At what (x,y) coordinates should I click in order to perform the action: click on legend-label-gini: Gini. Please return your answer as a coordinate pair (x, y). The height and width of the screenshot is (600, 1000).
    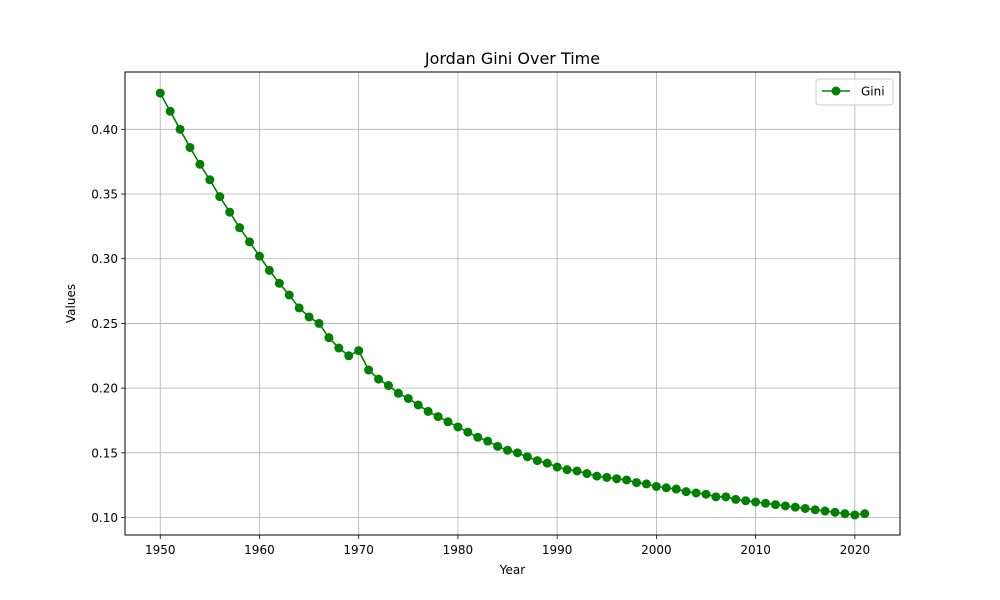
    Looking at the image, I should click on (873, 92).